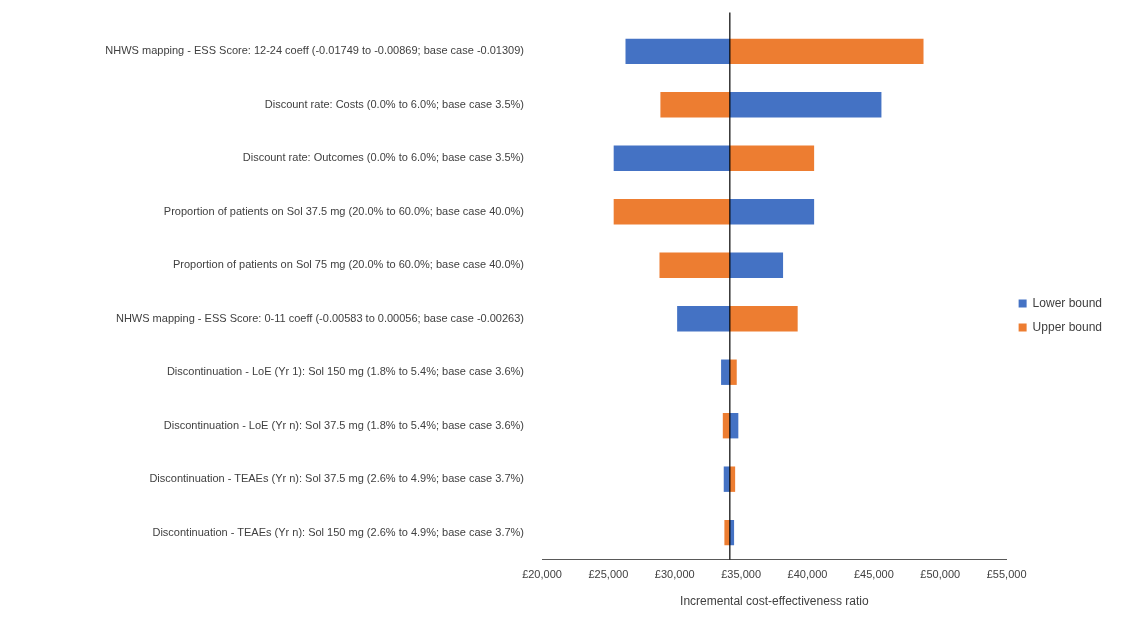 The image size is (1130, 625). Describe the element at coordinates (394, 103) in the screenshot. I see `y-tick-label: Discount rate: Costs (0.0% to 6.0%; base case 3.5%)` at that location.